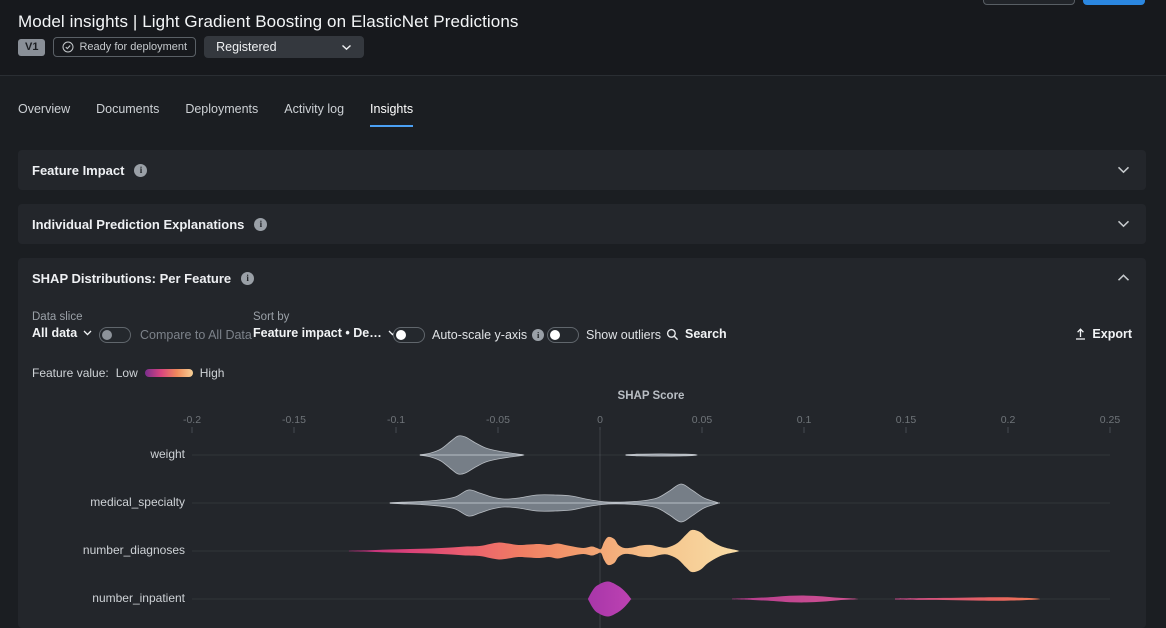 The width and height of the screenshot is (1166, 628). What do you see at coordinates (392, 114) in the screenshot?
I see `tab-insights: Insights` at bounding box center [392, 114].